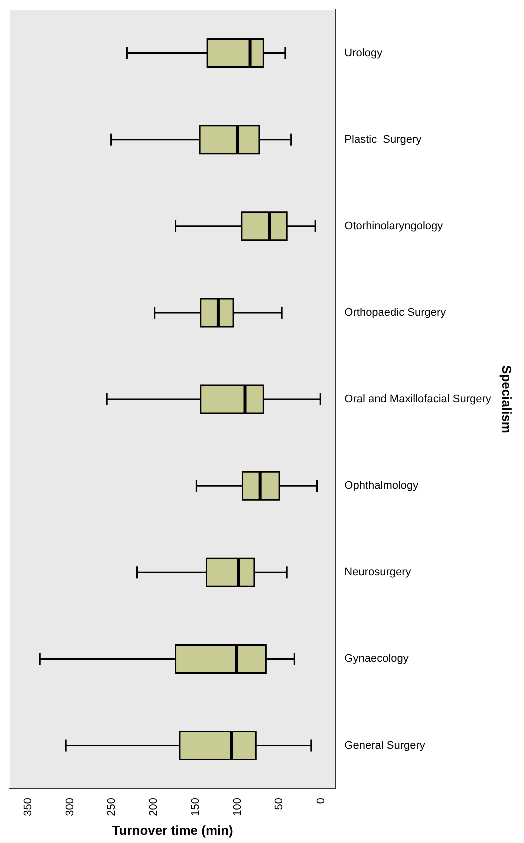 This screenshot has height=843, width=524. I want to click on x-axis-title: Turnover time (min), so click(173, 830).